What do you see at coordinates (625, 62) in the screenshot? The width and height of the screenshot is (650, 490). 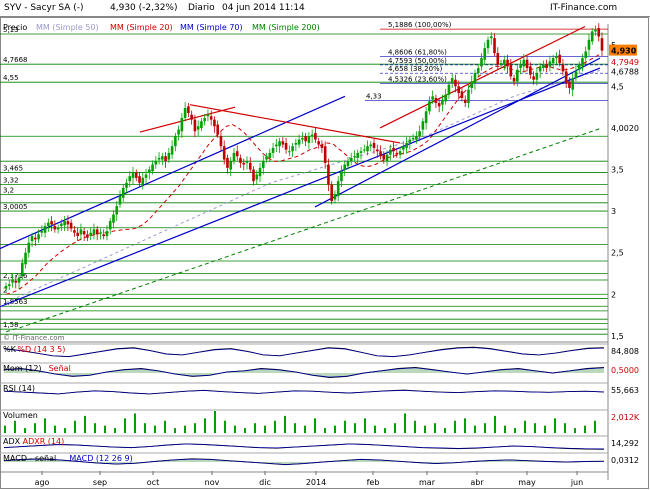 I see `right-value-label: 4,7949` at bounding box center [625, 62].